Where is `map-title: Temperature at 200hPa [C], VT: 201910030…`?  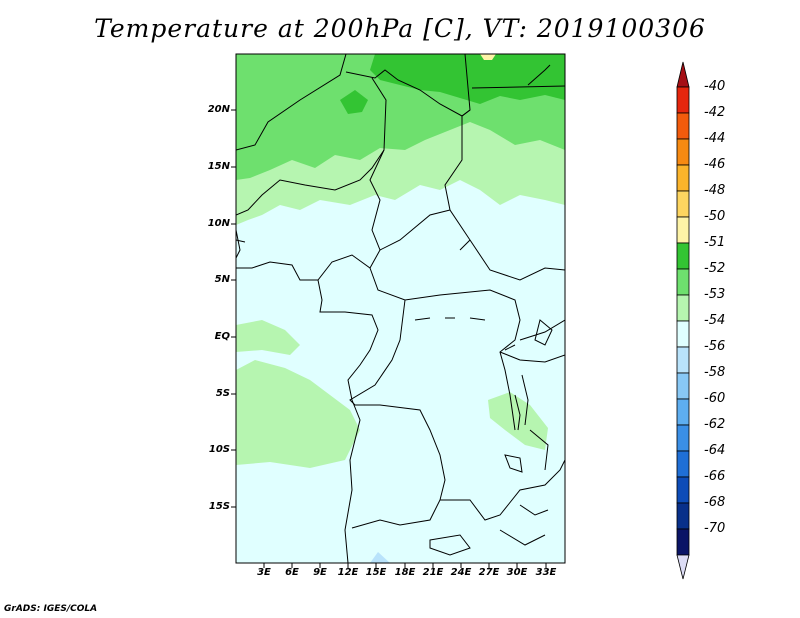
map-title: Temperature at 200hPa [C], VT: 201910030… is located at coordinates (400, 28).